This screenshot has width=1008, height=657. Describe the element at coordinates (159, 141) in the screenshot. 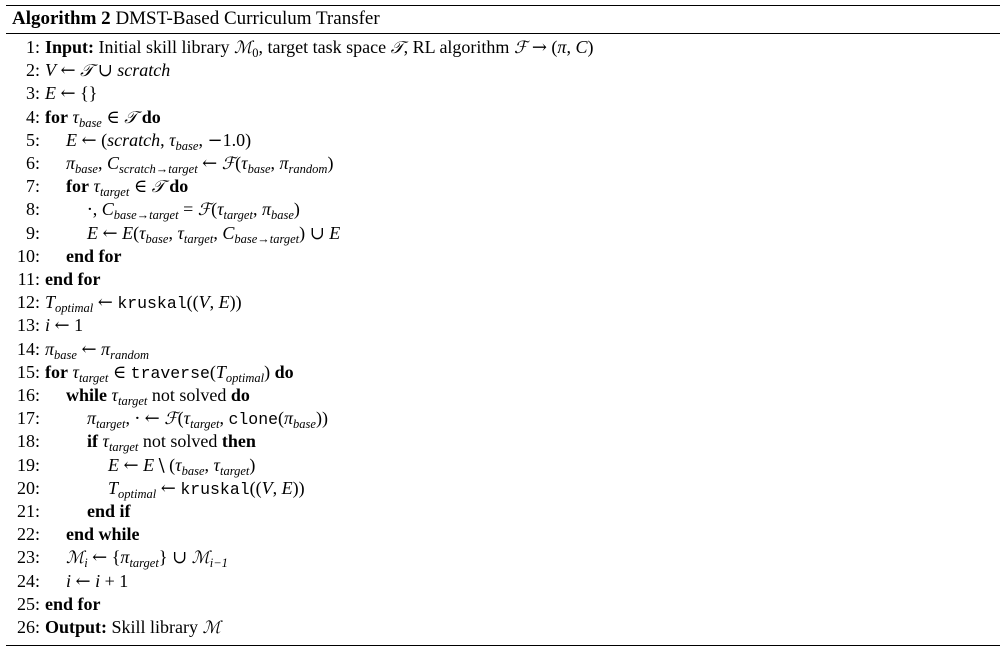

I see `line-content: E ← (scratch, τbase, −1.0)` at that location.